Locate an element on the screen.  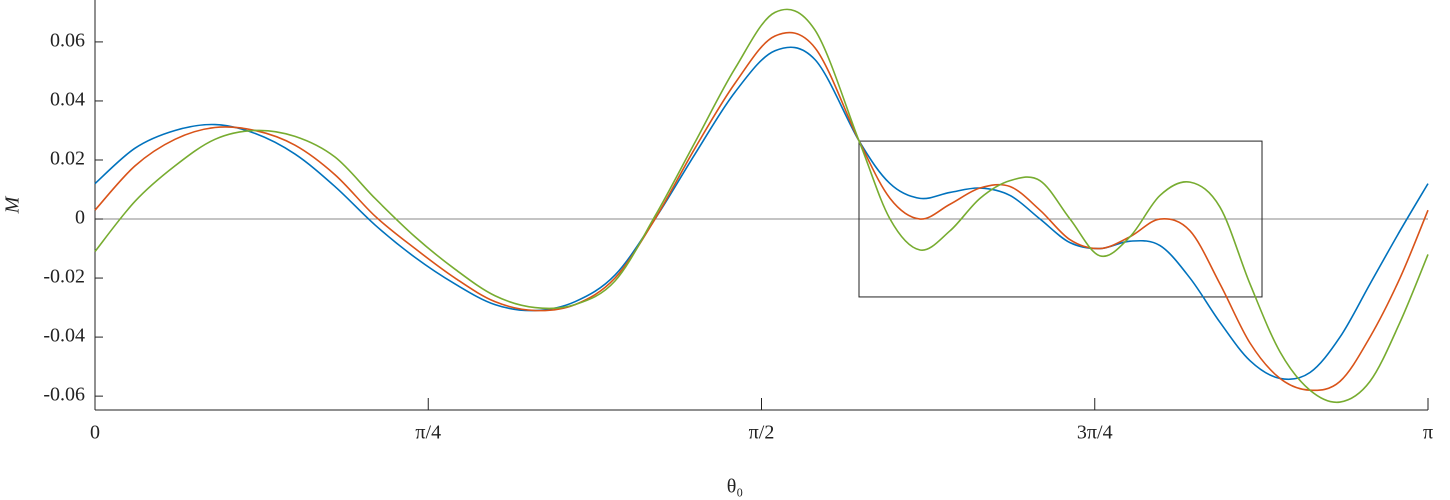
y-tick-label: 0.04 is located at coordinates (67, 100).